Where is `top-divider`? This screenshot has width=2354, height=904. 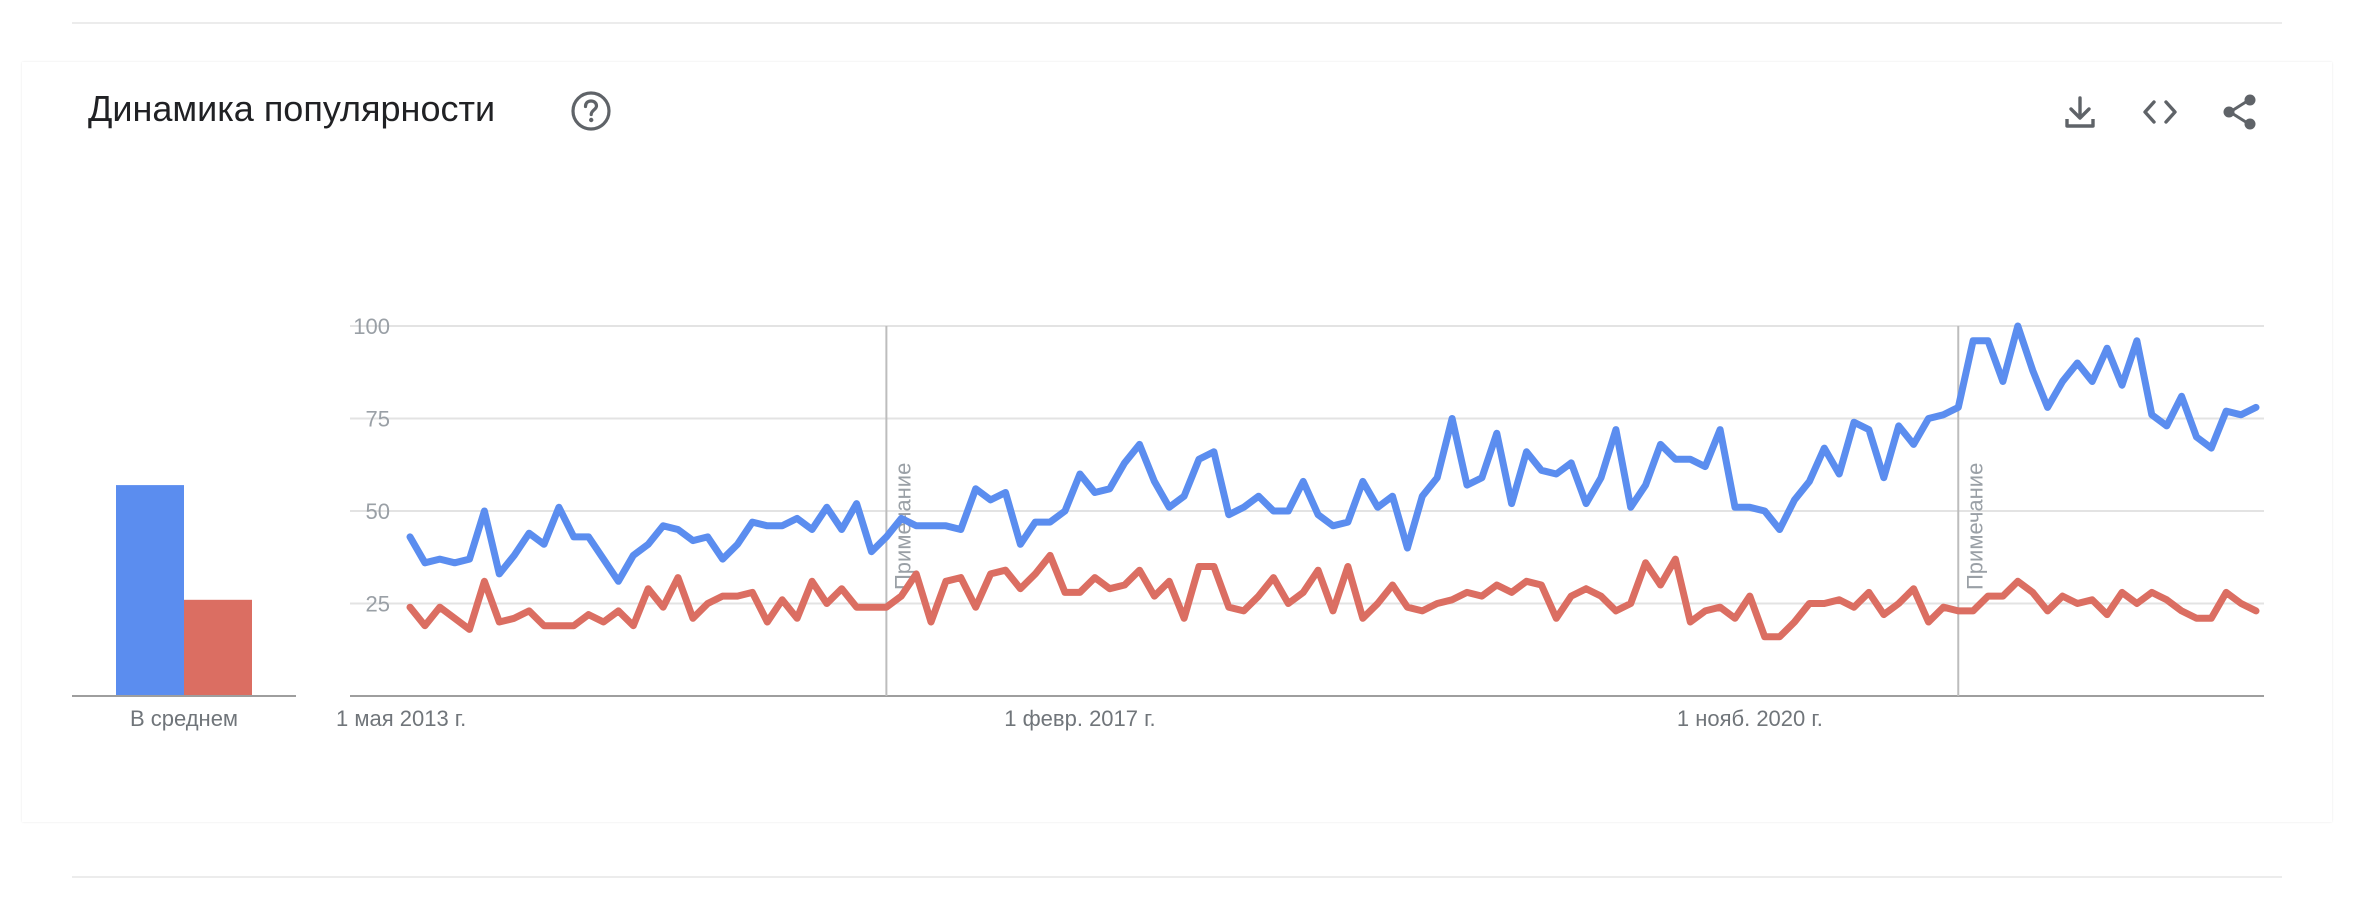 top-divider is located at coordinates (1177, 23).